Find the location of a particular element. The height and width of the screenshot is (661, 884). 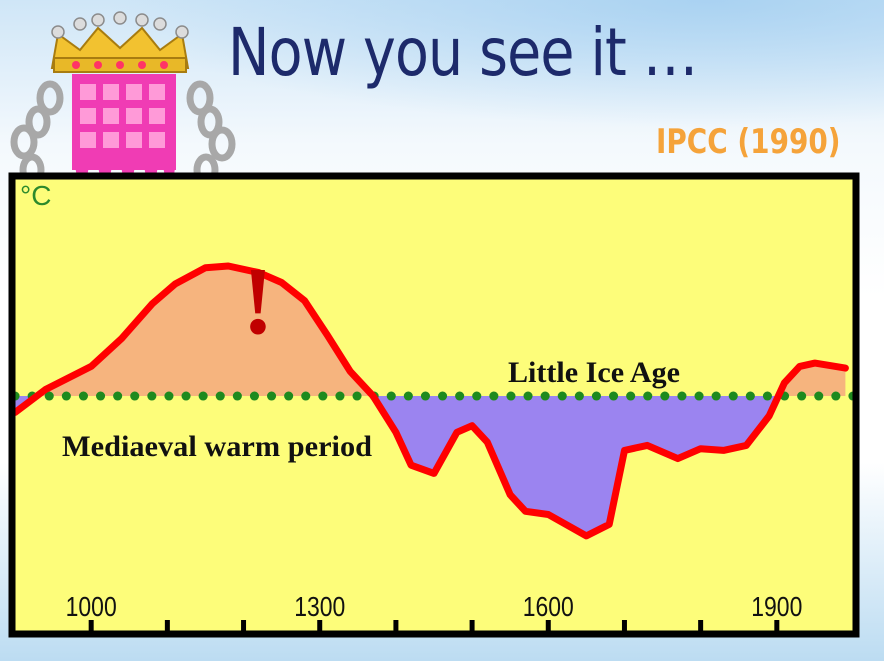

x-tick-label-1600: 1600 is located at coordinates (548, 607).